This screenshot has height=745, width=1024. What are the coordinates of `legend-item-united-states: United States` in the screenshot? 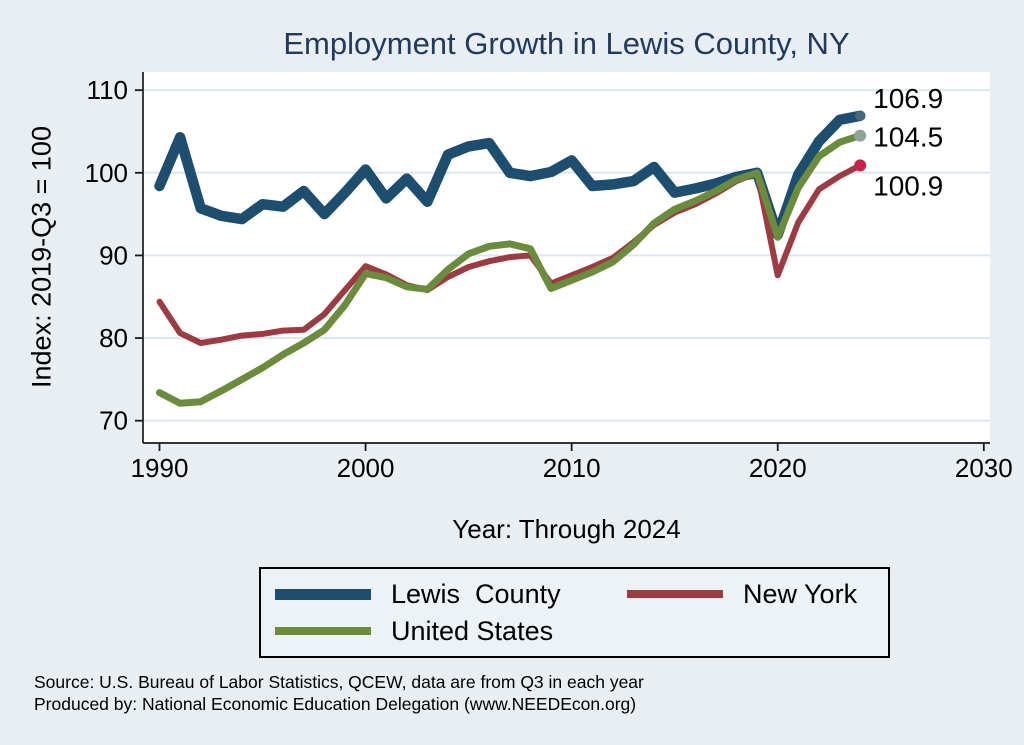 It's located at (451, 631).